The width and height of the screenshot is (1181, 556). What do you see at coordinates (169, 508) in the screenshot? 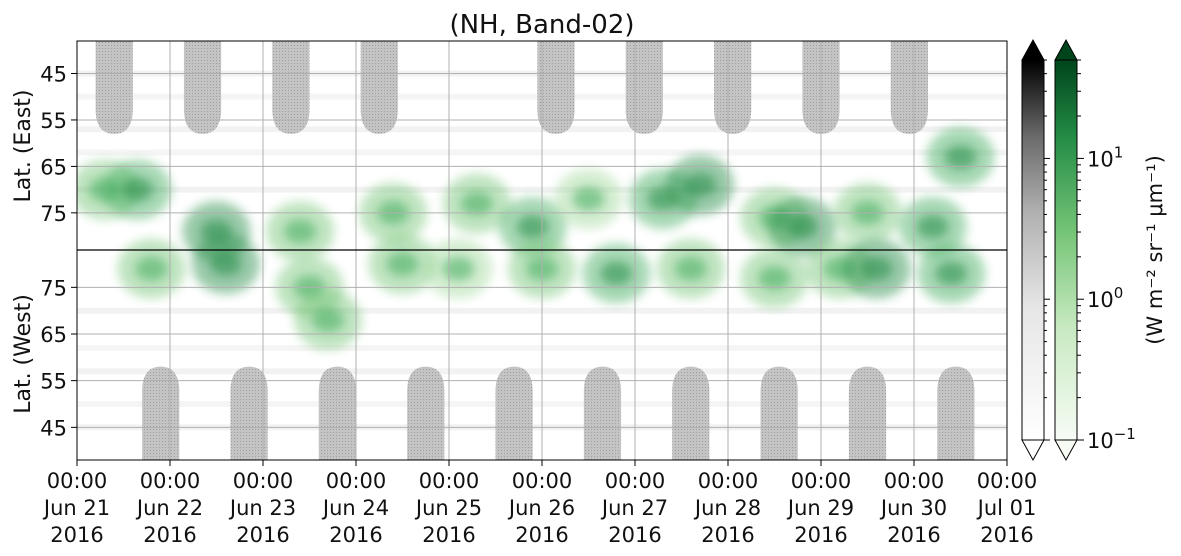
I see `x-tick-label: Jun 22` at bounding box center [169, 508].